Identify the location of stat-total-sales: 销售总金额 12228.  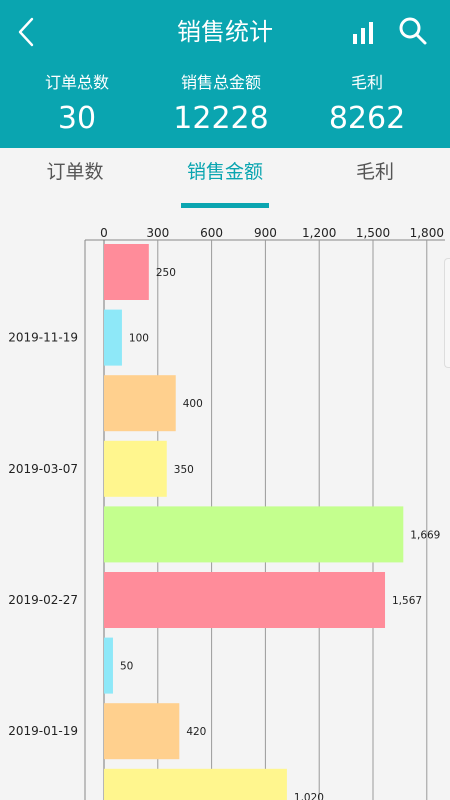
(221, 105).